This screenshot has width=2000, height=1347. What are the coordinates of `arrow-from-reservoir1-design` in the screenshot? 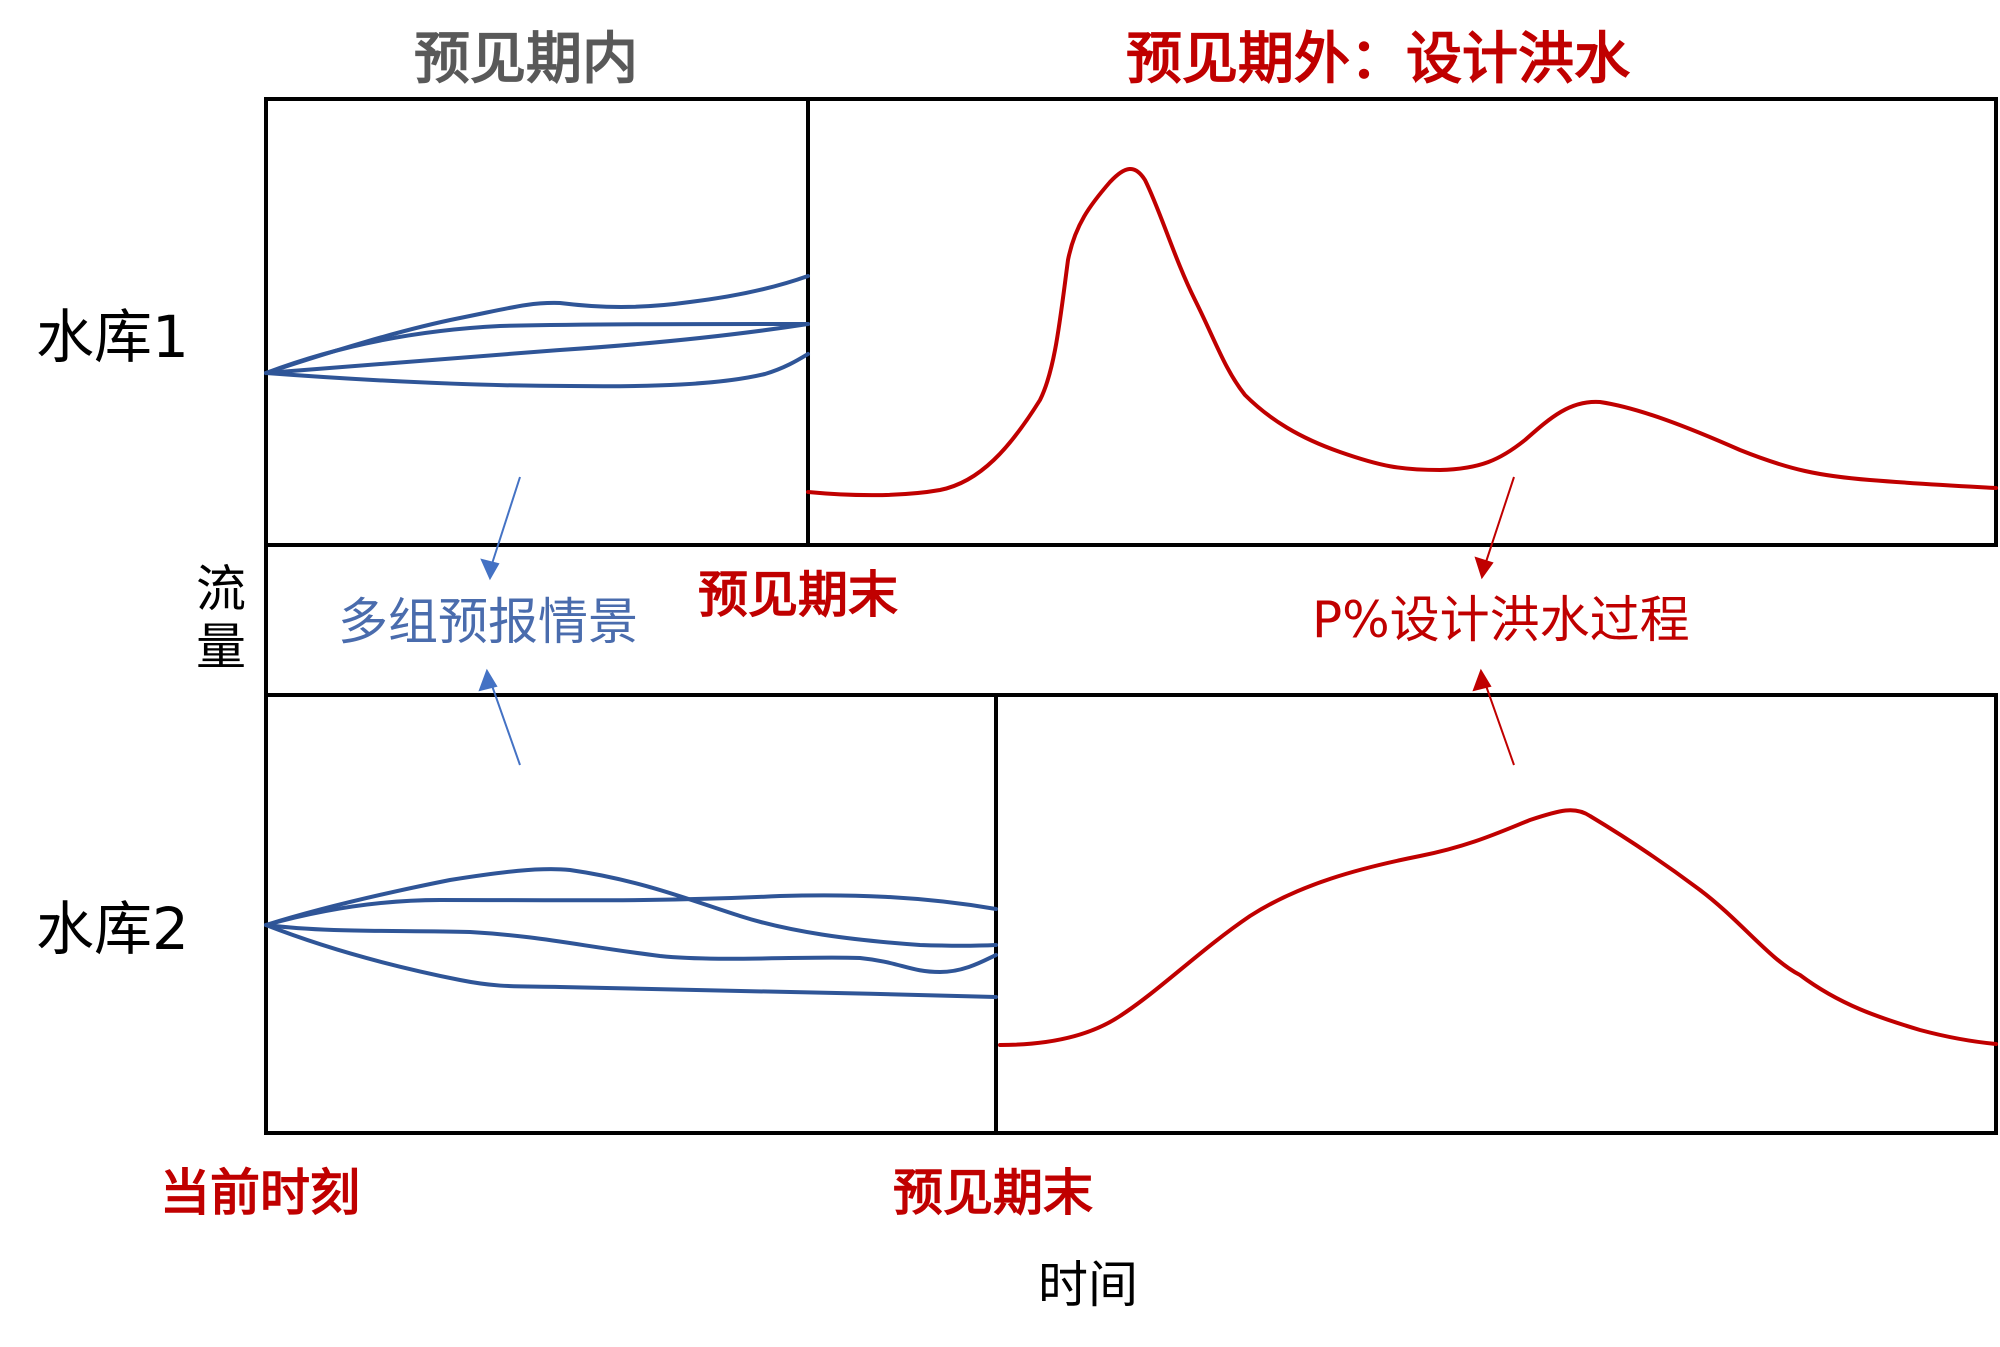 It's located at (1499, 522).